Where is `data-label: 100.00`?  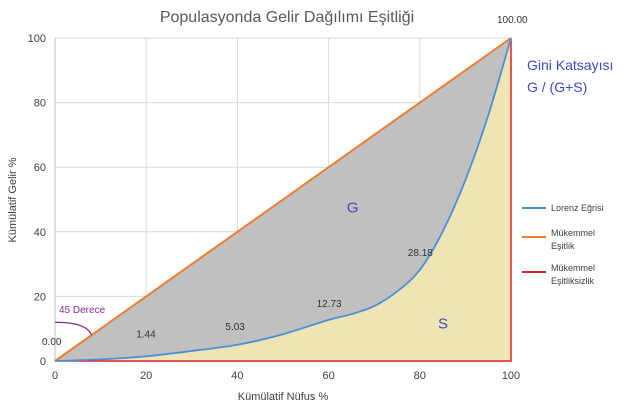 data-label: 100.00 is located at coordinates (512, 20).